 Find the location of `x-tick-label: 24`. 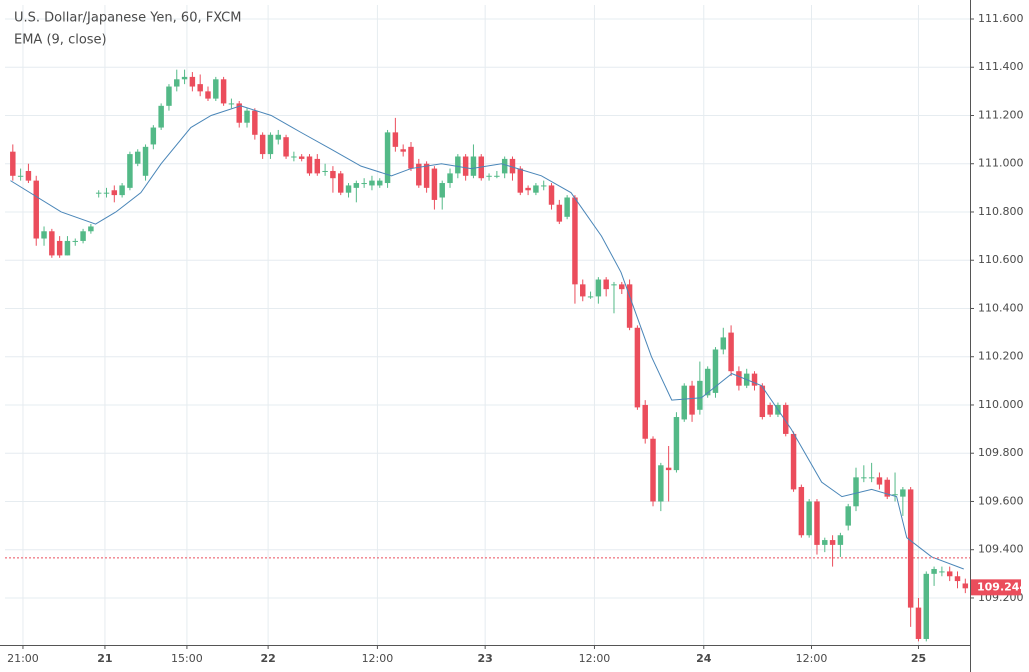

x-tick-label: 24 is located at coordinates (704, 658).